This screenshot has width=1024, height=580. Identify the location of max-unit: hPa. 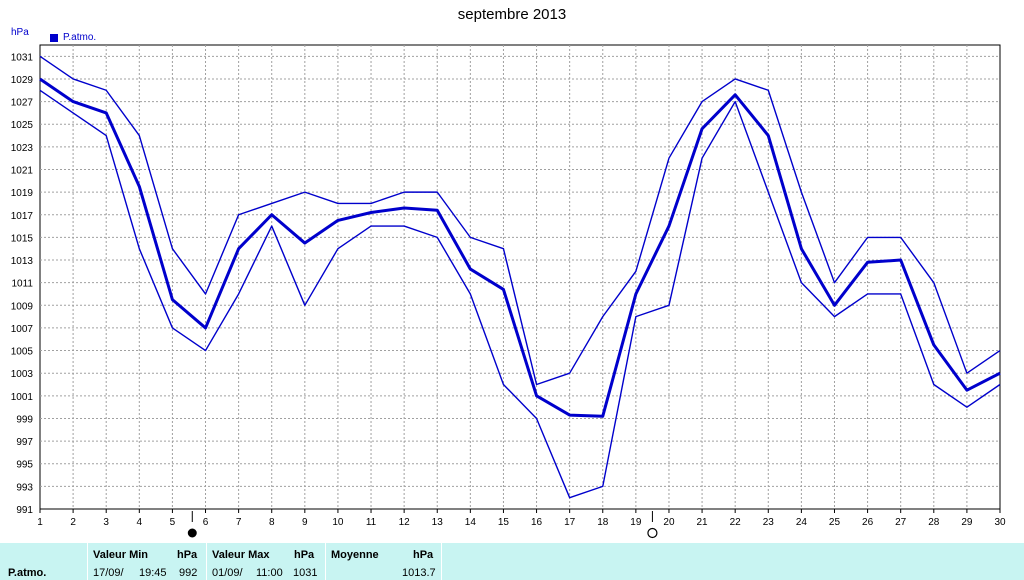
(304, 555).